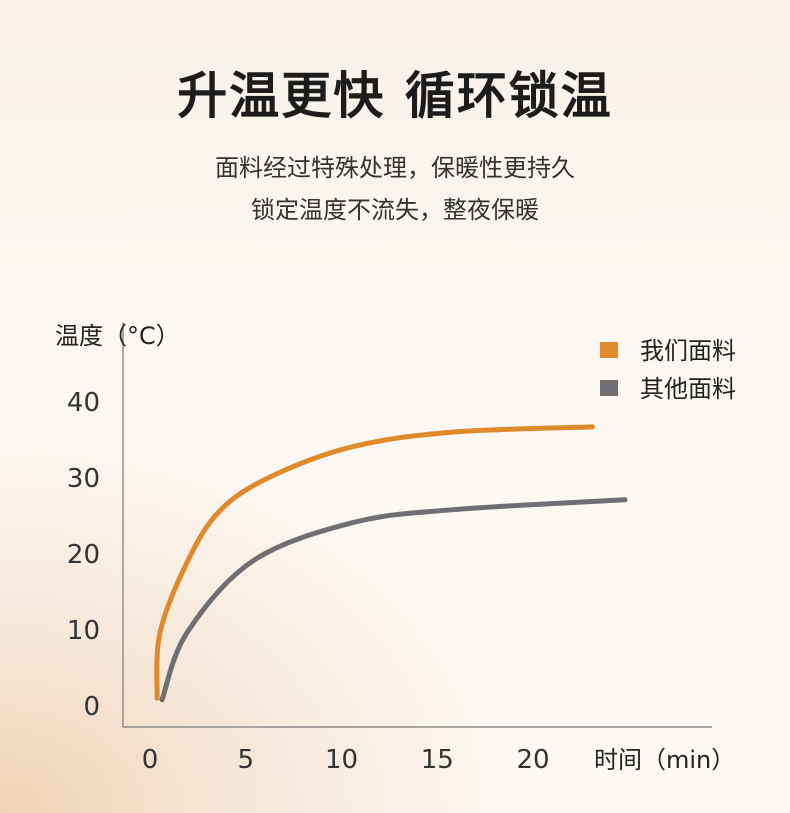 This screenshot has height=813, width=790. I want to click on subtitle-line-1: 面料经过特殊处理，保暖性更持久, so click(395, 168).